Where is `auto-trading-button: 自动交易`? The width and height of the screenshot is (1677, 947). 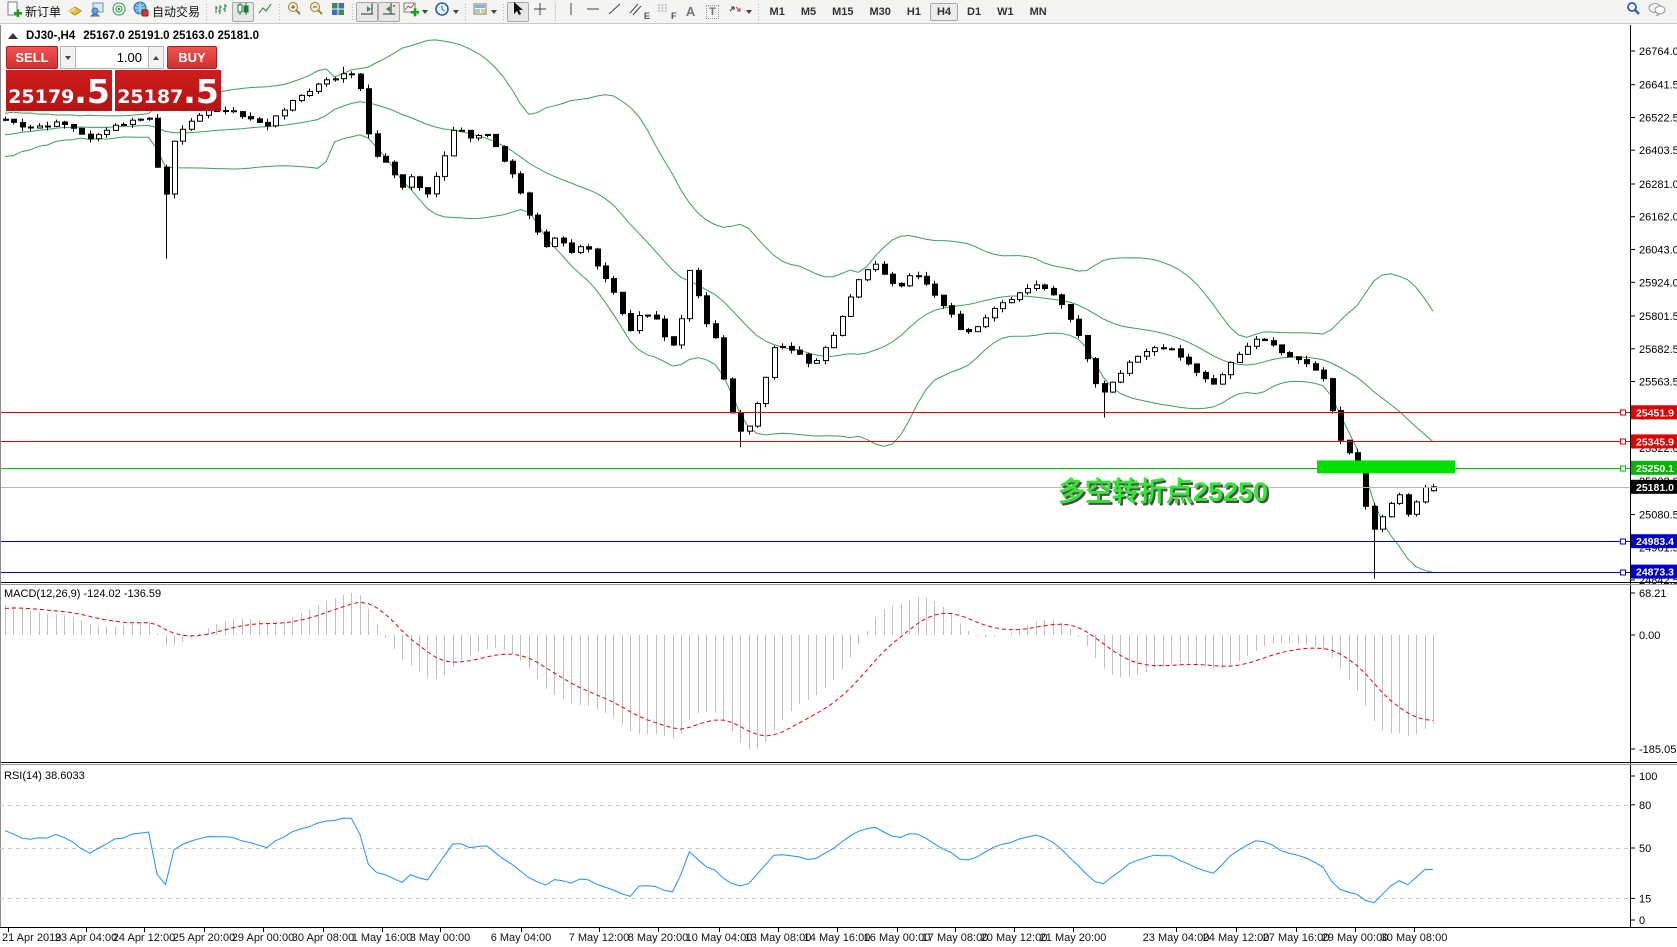
auto-trading-button: 自动交易 is located at coordinates (166, 11).